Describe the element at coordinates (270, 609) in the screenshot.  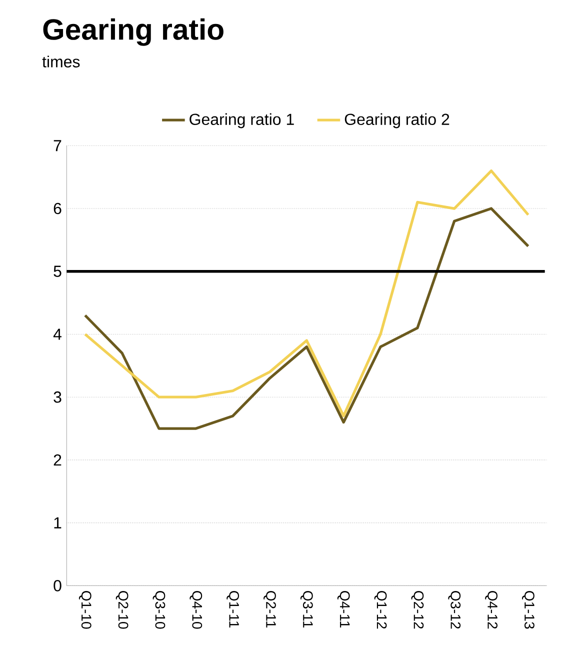
I see `x-tick-label: Q2-11` at that location.